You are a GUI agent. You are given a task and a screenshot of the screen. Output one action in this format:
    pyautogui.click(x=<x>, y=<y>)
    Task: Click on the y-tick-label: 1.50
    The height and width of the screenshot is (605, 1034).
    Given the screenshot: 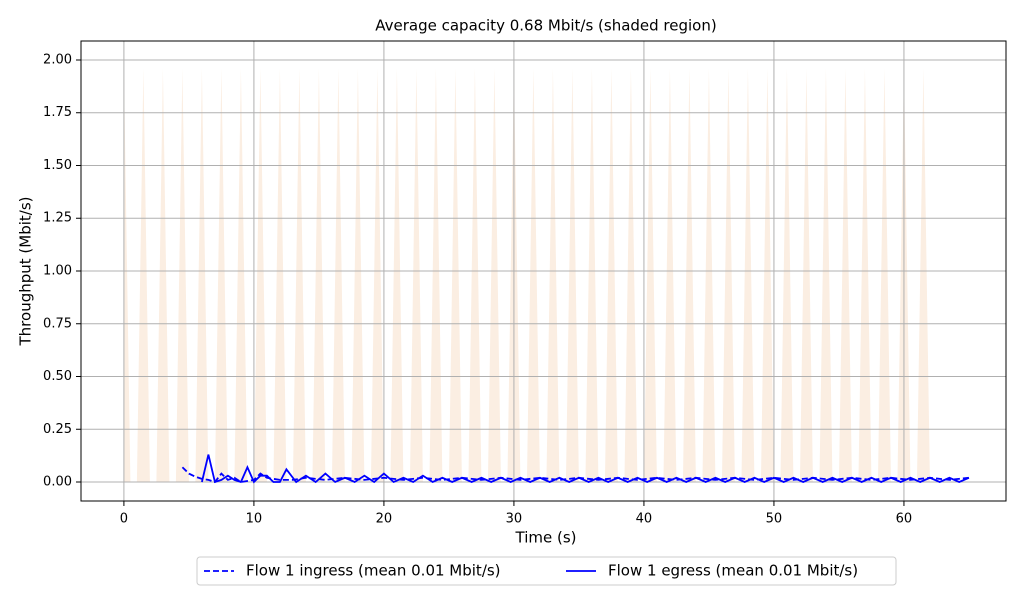 What is the action you would take?
    pyautogui.click(x=57, y=165)
    